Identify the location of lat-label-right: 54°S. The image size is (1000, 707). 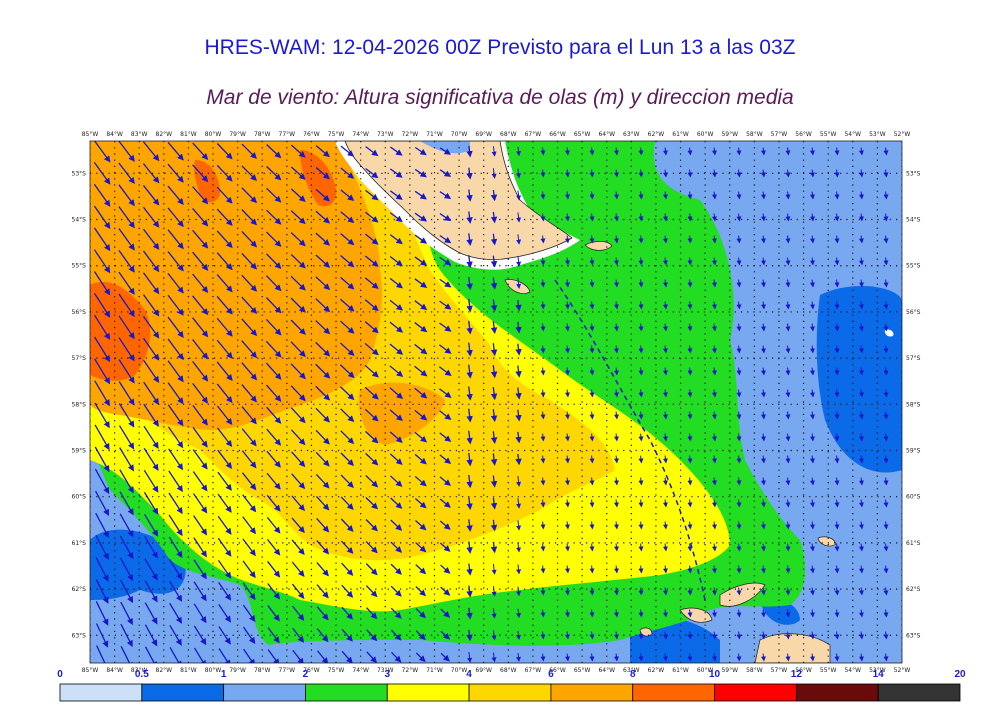
(913, 220).